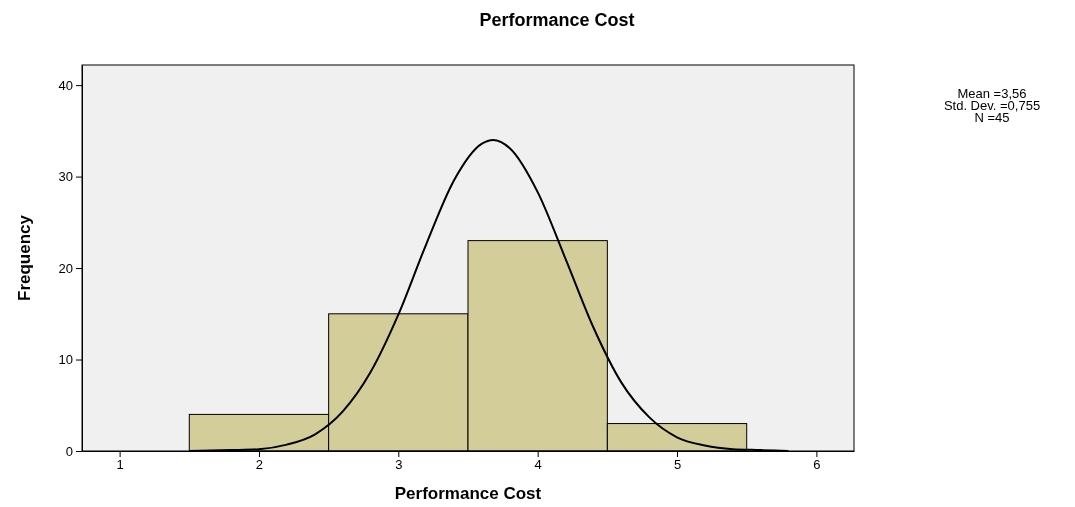  I want to click on x-tick-label: 1, so click(120, 465).